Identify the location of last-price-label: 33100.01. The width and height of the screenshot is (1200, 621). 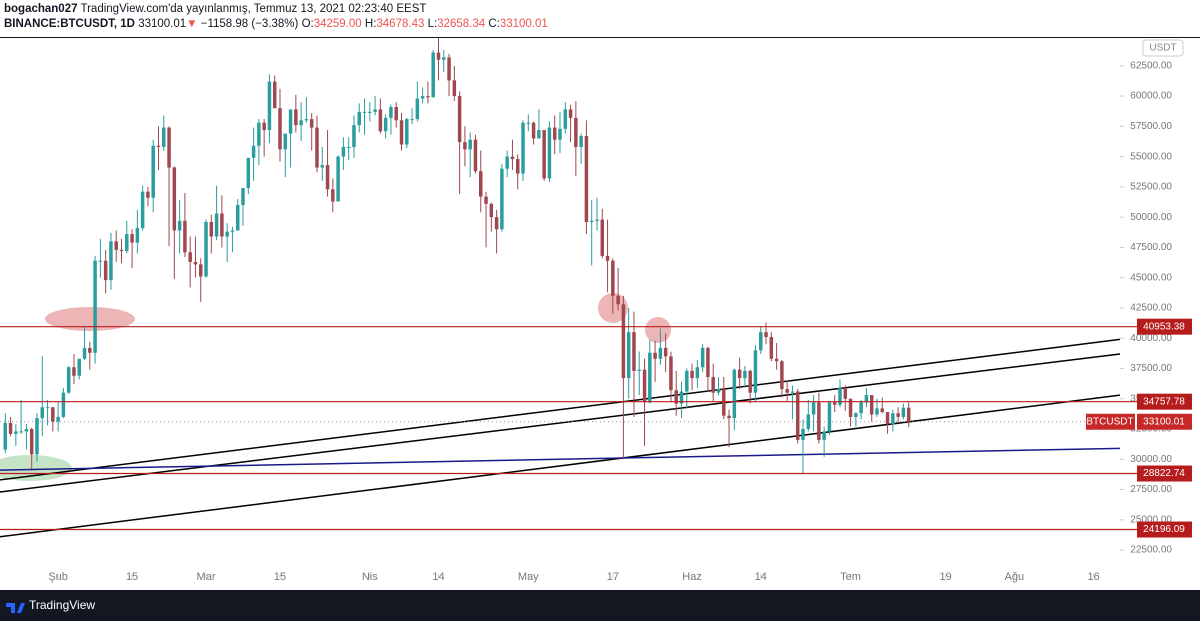
(1164, 421).